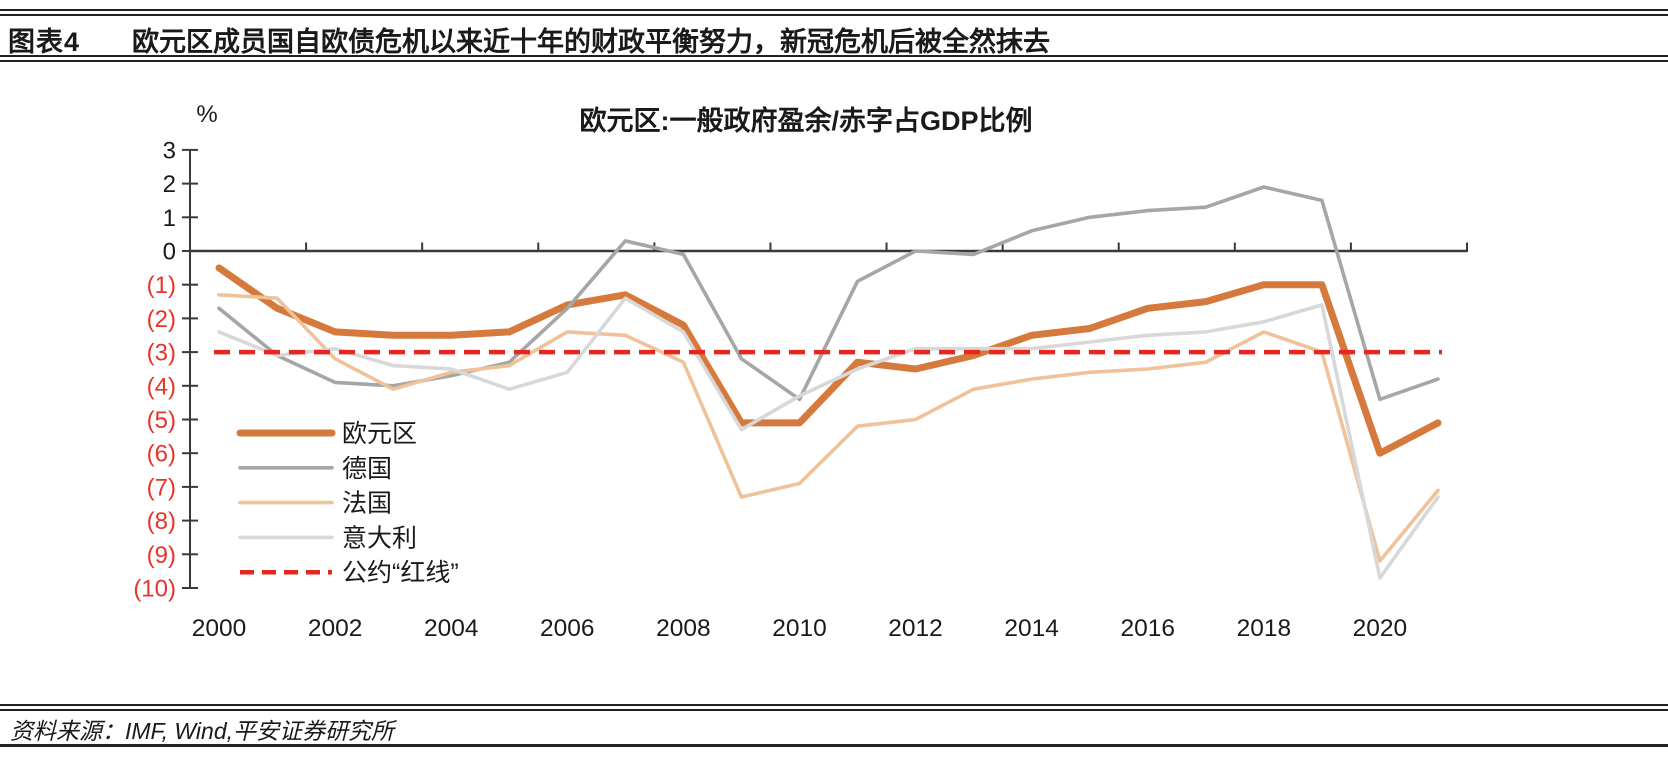 The width and height of the screenshot is (1668, 762). Describe the element at coordinates (161, 353) in the screenshot. I see `y-tick-label: (3)` at that location.